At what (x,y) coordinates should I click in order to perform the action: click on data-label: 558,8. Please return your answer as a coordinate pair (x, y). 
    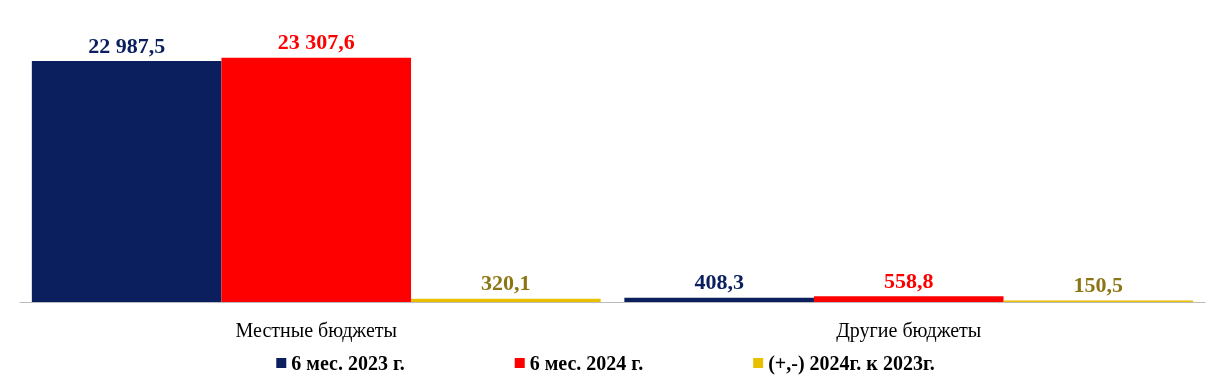
    Looking at the image, I should click on (909, 280).